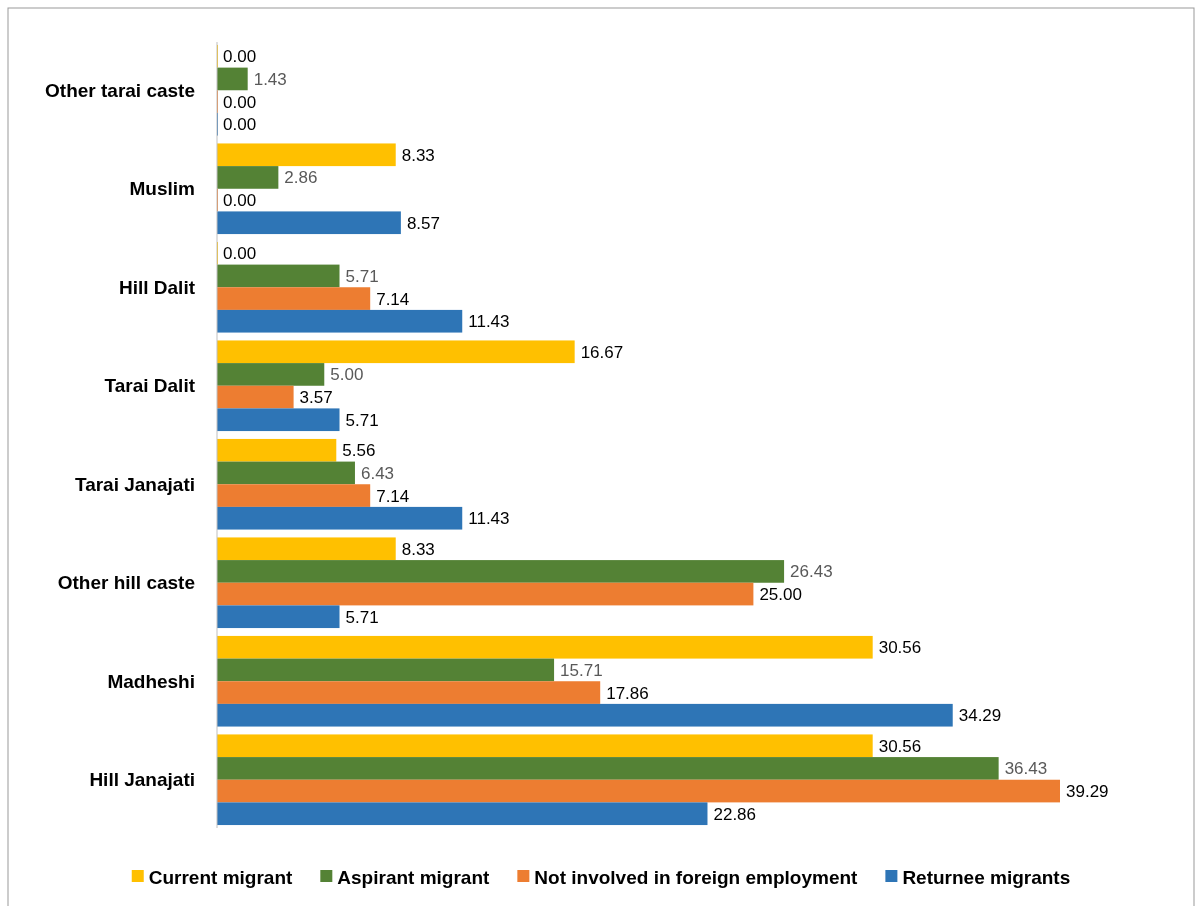 The width and height of the screenshot is (1198, 906). Describe the element at coordinates (602, 352) in the screenshot. I see `data-label: 16.67` at that location.